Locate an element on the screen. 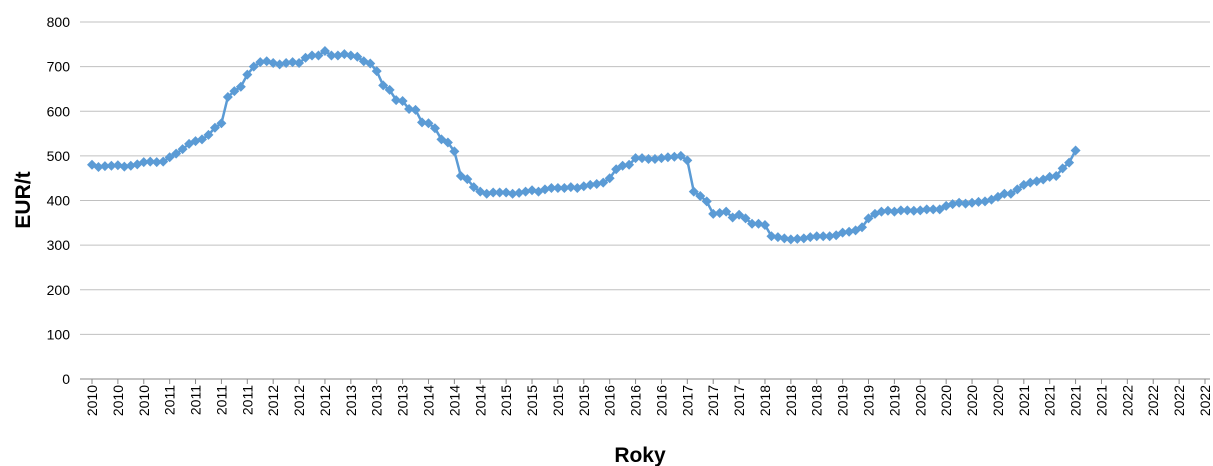 This screenshot has width=1213, height=466. x-tick-label: 2019 is located at coordinates (894, 400).